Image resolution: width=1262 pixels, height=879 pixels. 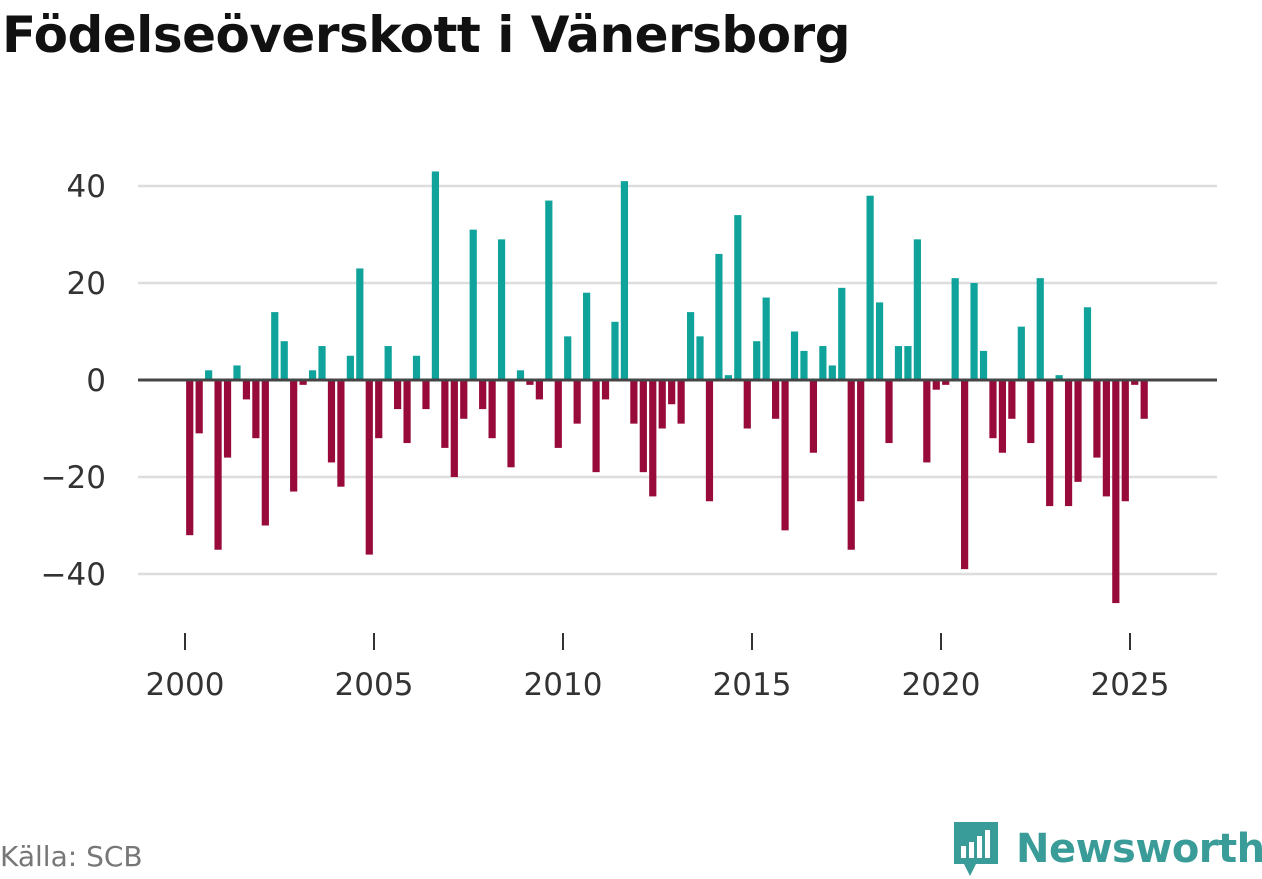 What do you see at coordinates (86, 284) in the screenshot?
I see `y-tick-label: 20` at bounding box center [86, 284].